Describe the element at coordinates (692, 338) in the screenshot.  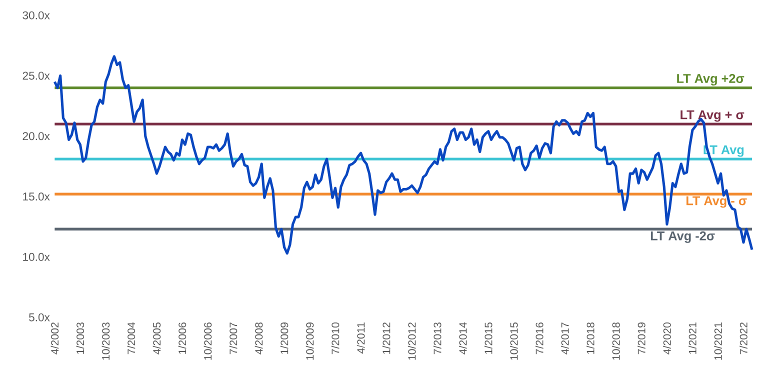
I see `x-tick-label: 1/2021` at that location.